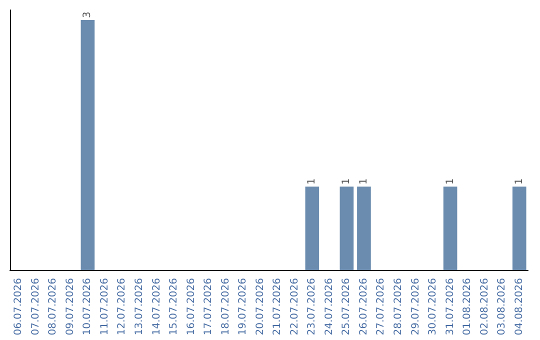 The width and height of the screenshot is (540, 340). I want to click on x-tick-label: 12.07.2026, so click(122, 307).